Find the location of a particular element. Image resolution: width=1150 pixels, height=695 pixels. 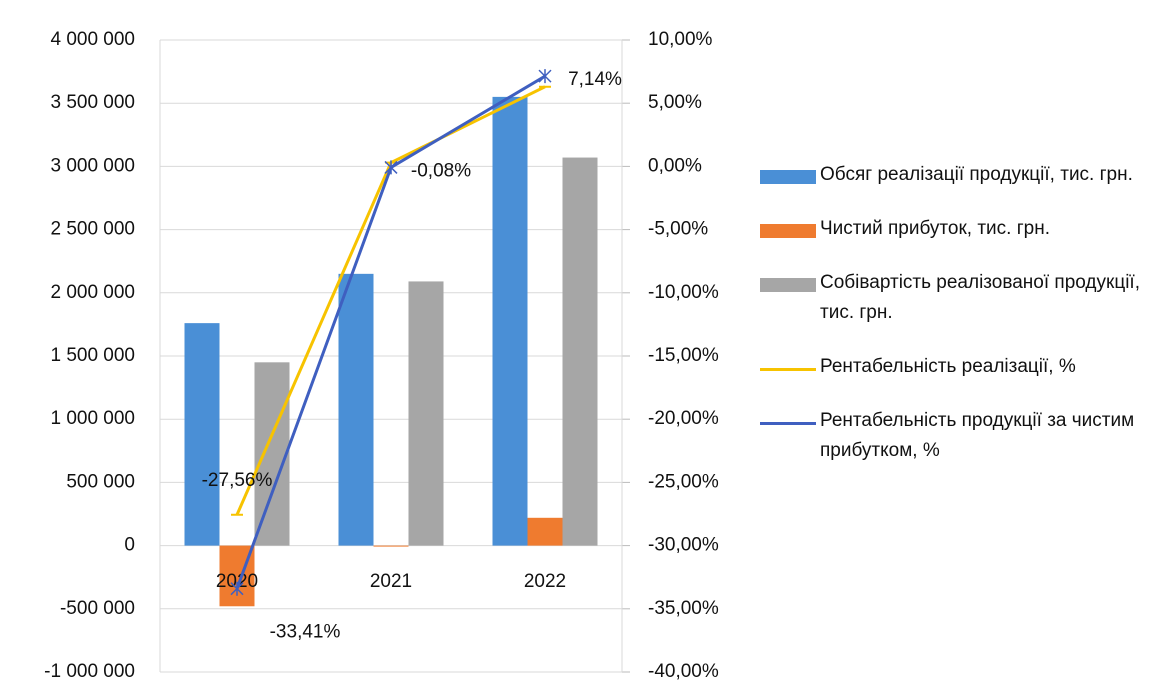

y-tick-label: 2 000 000 is located at coordinates (92, 292).